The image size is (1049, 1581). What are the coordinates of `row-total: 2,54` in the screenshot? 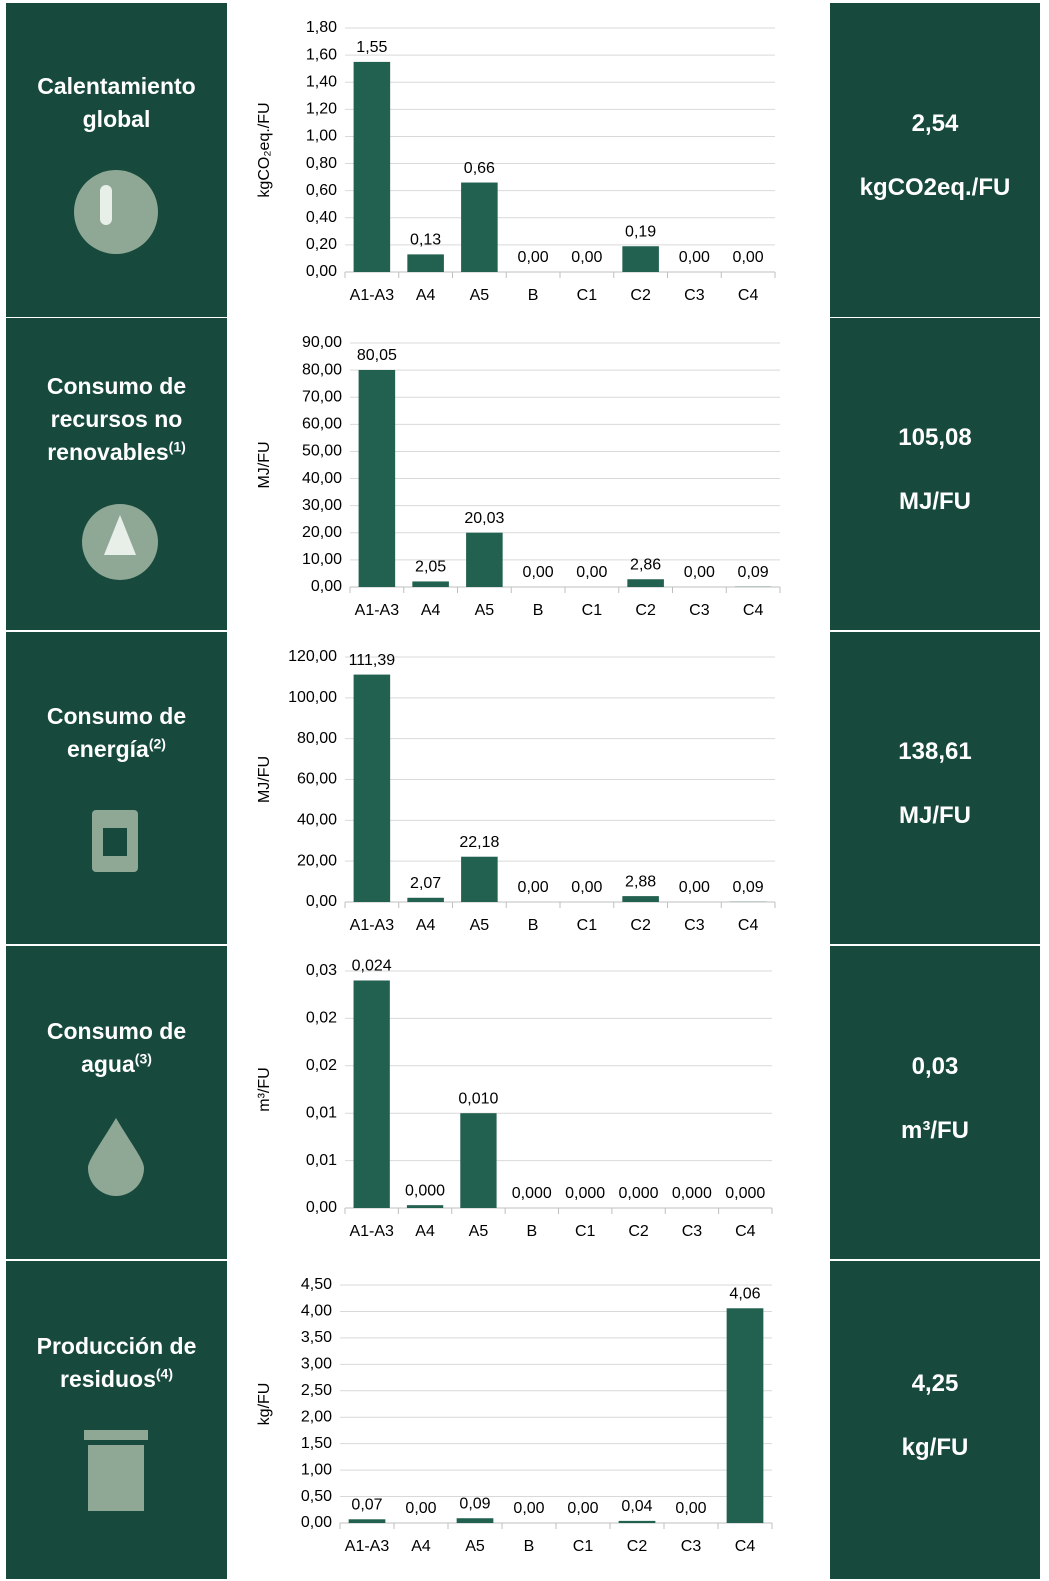 It's located at (935, 123).